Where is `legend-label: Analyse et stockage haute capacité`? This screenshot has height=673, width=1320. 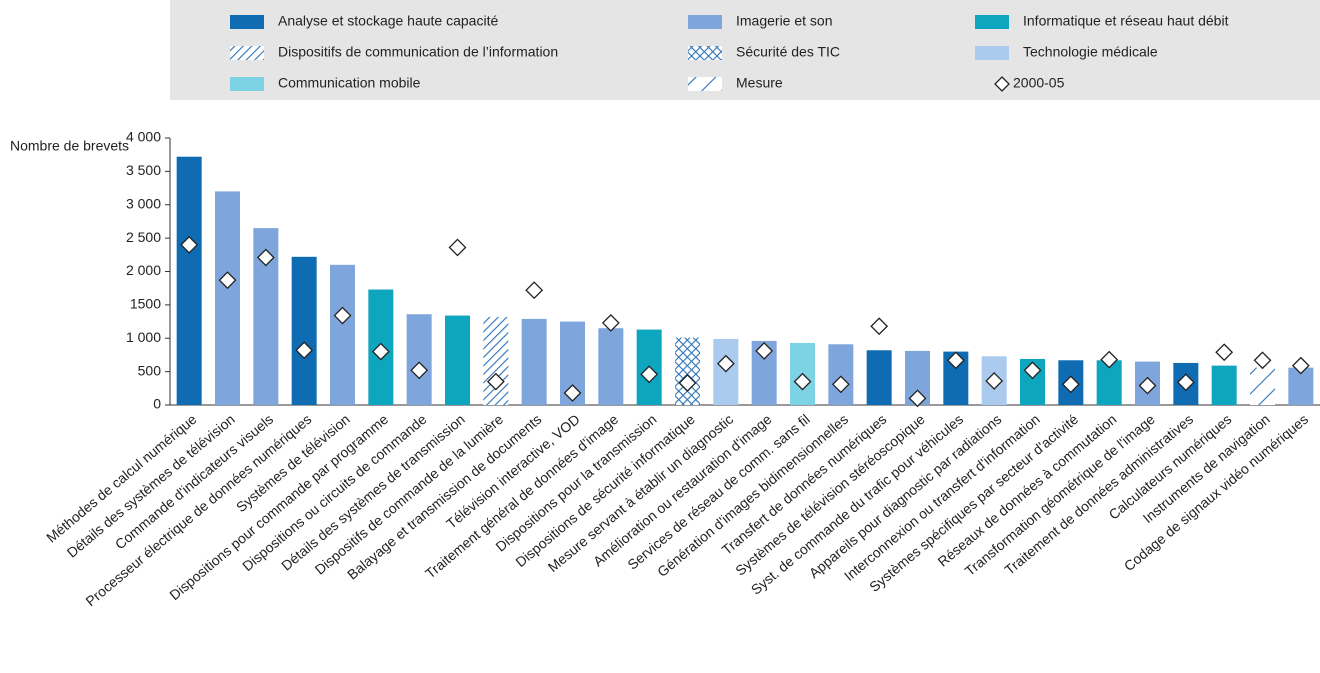 legend-label: Analyse et stockage haute capacité is located at coordinates (388, 21).